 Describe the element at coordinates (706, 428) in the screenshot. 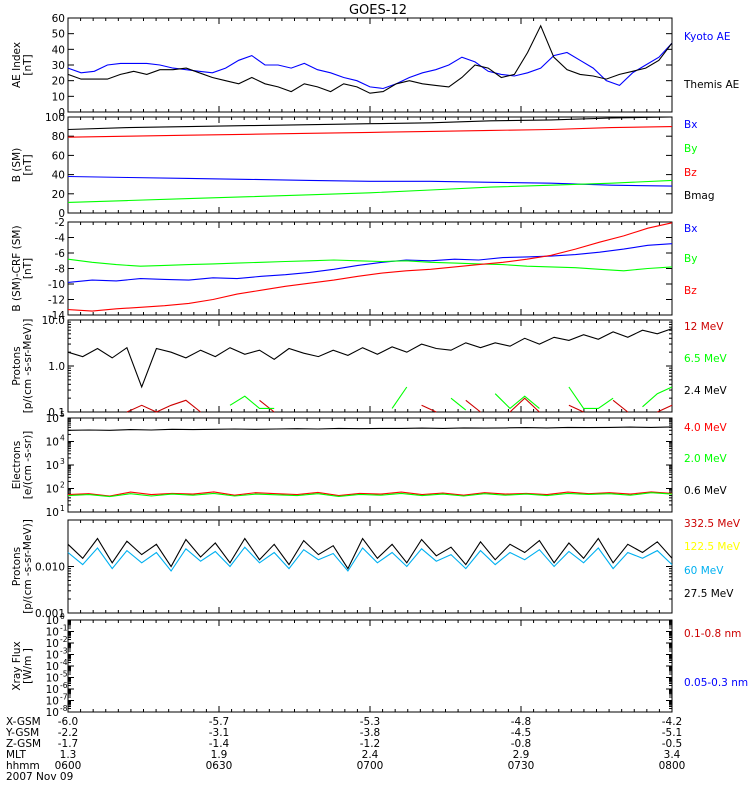

I see `legend-label: 4.0 MeV` at that location.